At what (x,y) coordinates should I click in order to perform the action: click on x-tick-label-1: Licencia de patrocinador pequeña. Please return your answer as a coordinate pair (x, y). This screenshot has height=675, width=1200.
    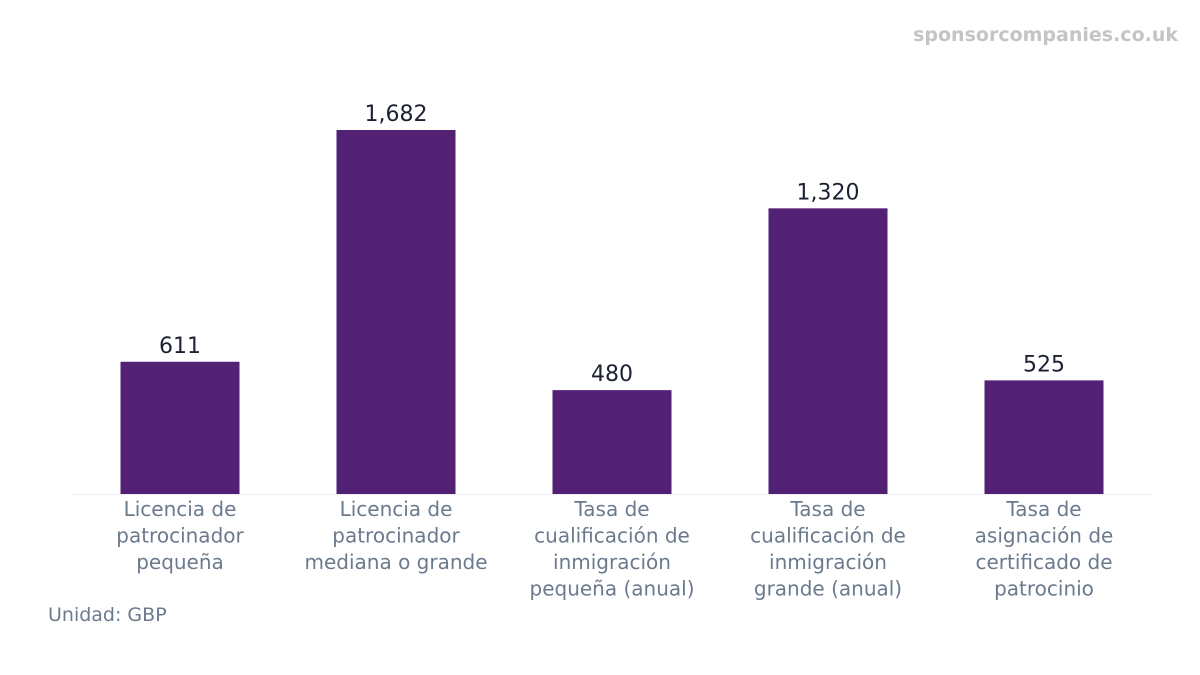
    Looking at the image, I should click on (180, 535).